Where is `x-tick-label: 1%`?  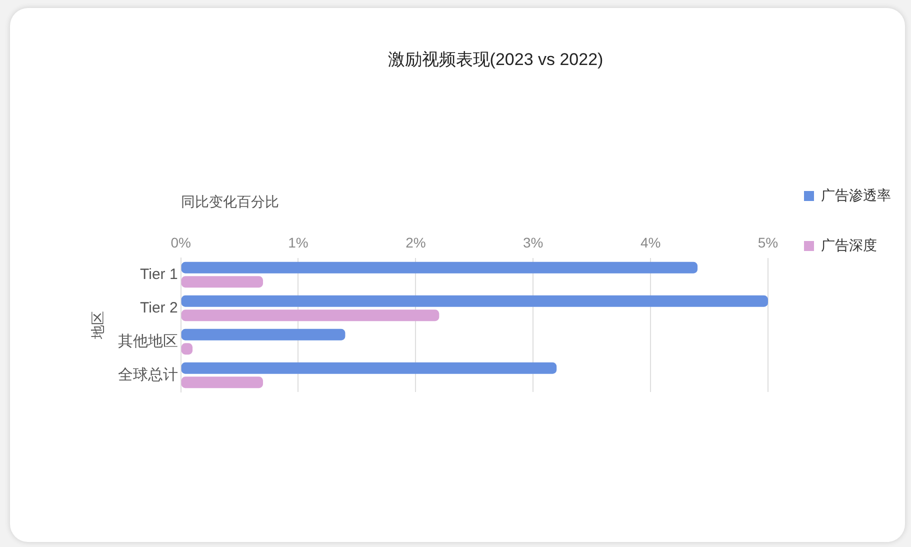 x-tick-label: 1% is located at coordinates (298, 242).